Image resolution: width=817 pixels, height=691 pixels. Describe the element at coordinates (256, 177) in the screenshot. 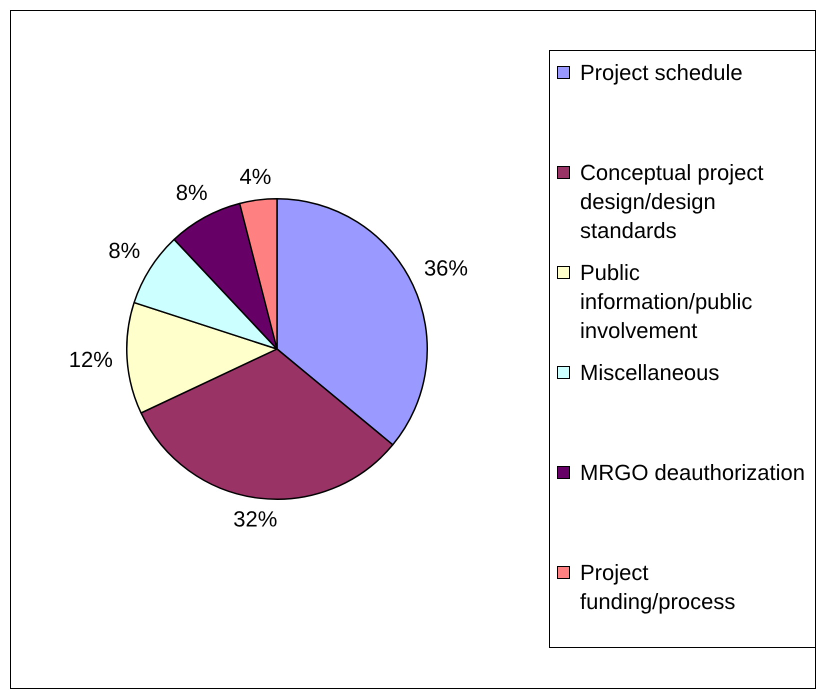

I see `data-label: 4%` at that location.